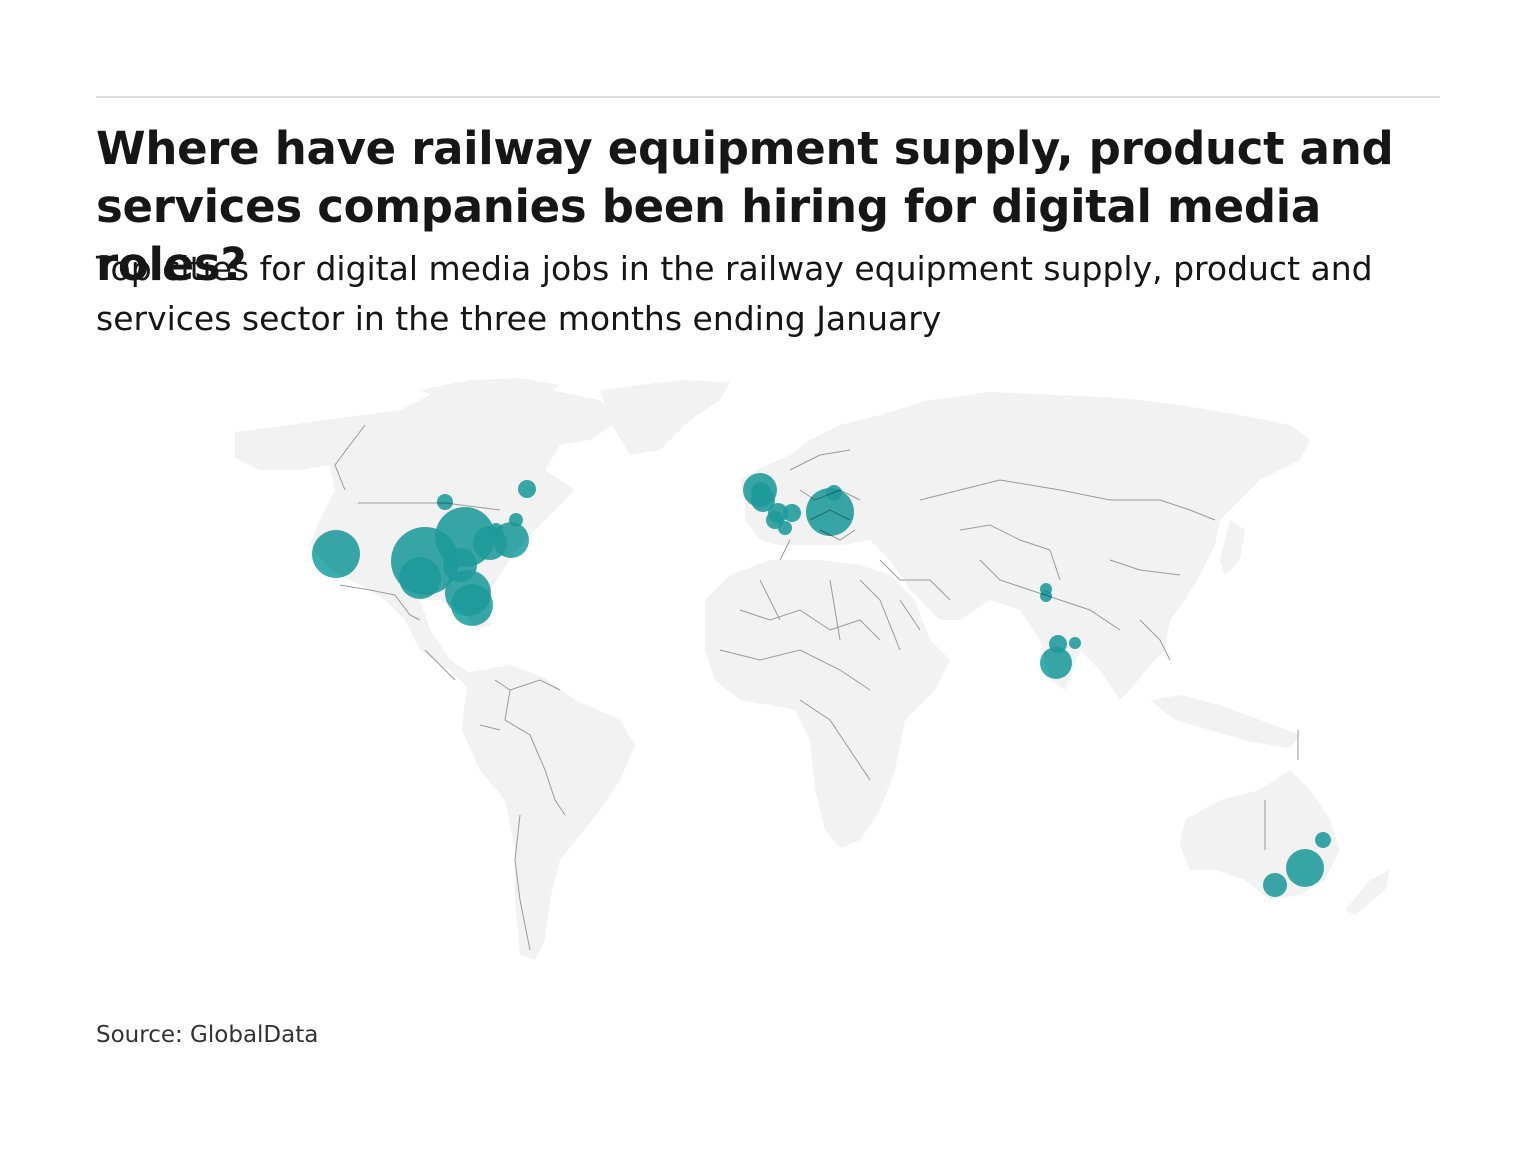  I want to click on bubble-france-south, so click(785, 528).